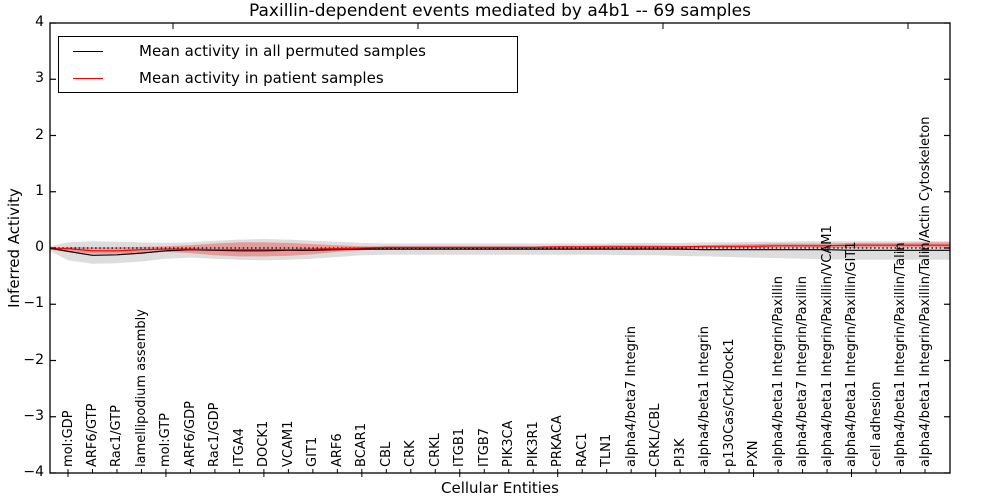  I want to click on x-tick-label: ARF6/GTP, so click(92, 435).